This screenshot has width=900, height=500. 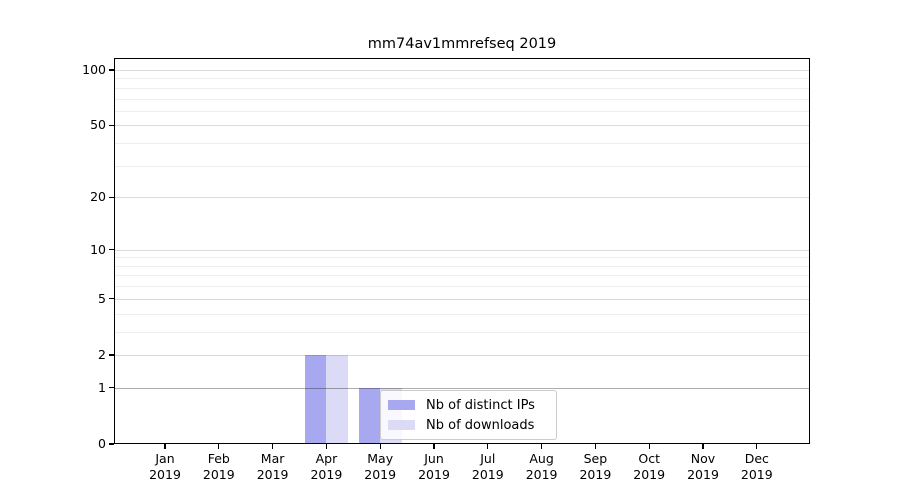 What do you see at coordinates (98, 249) in the screenshot?
I see `y-tick-label: 10` at bounding box center [98, 249].